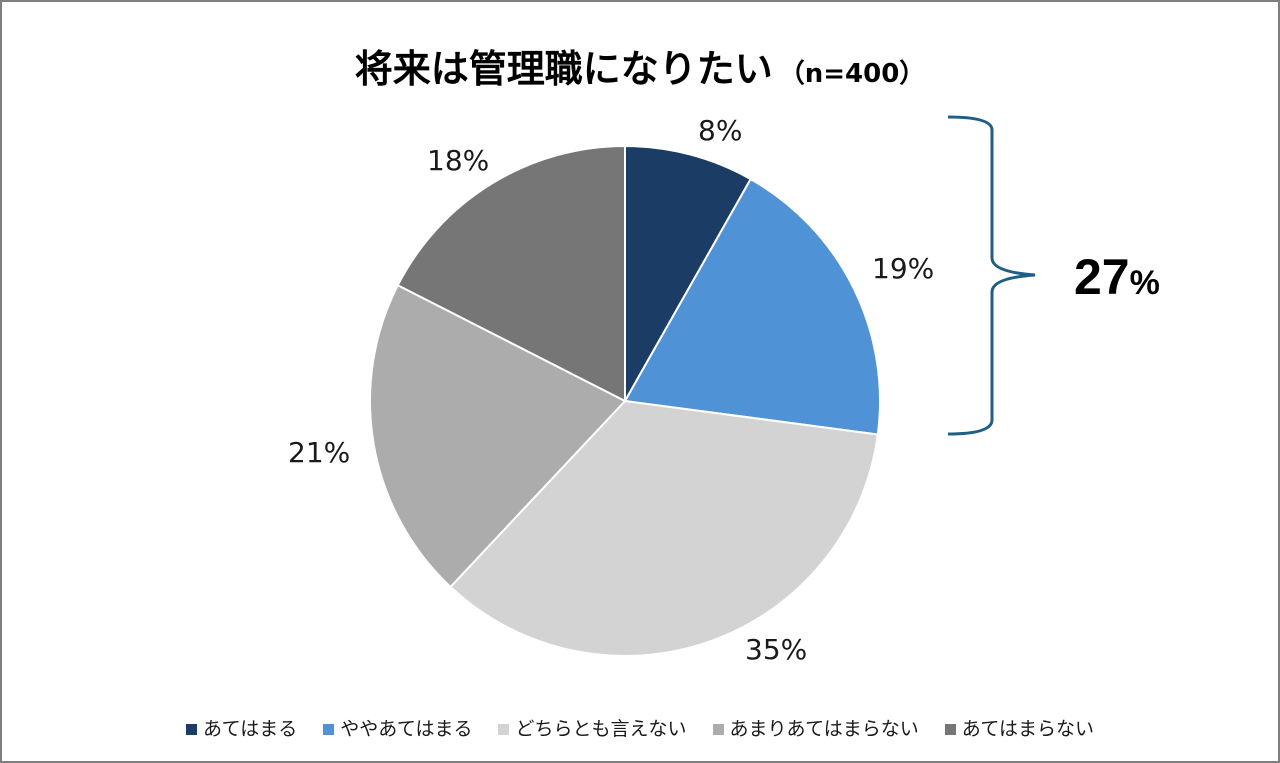 This screenshot has width=1280, height=763. Describe the element at coordinates (1144, 283) in the screenshot. I see `total-unit: %` at that location.